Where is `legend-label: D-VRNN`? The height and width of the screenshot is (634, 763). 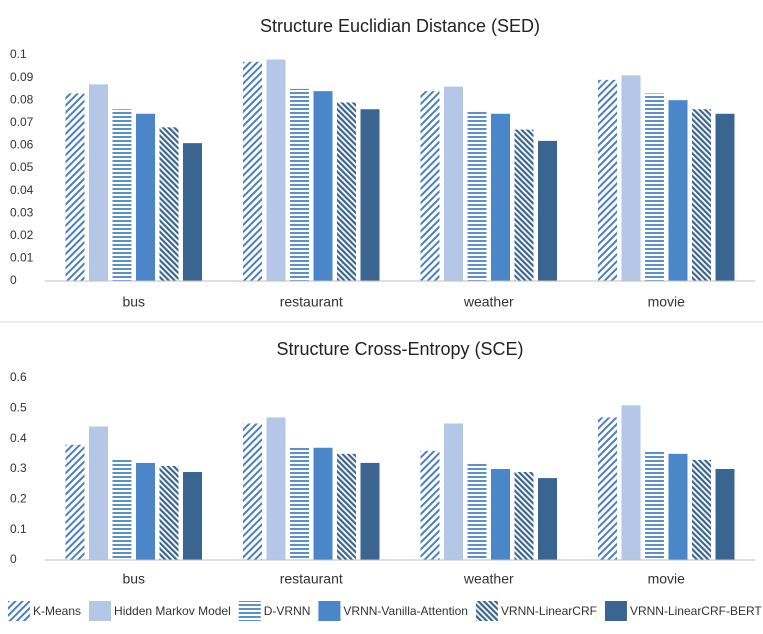 legend-label: D-VRNN is located at coordinates (287, 611).